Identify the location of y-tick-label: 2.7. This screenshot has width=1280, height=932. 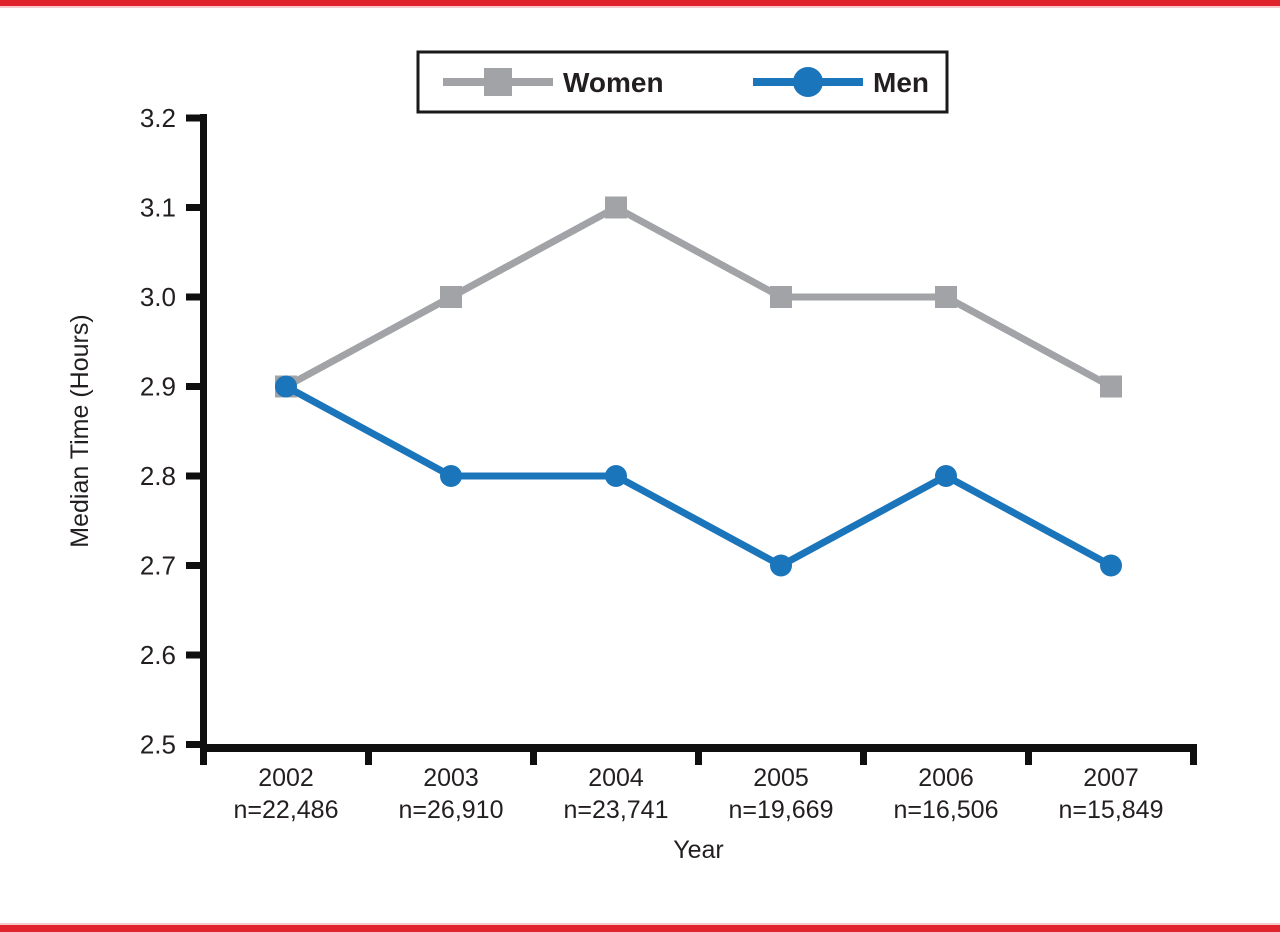
(158, 566).